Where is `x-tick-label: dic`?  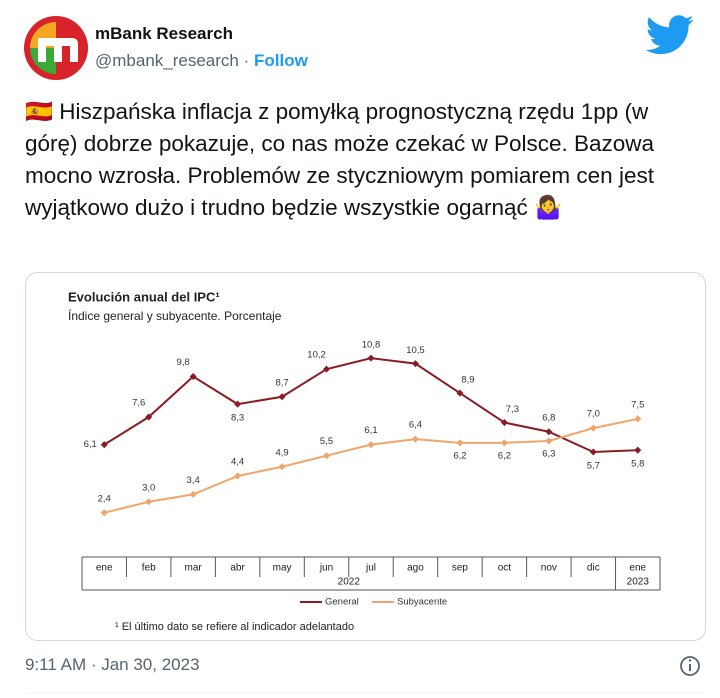
x-tick-label: dic is located at coordinates (593, 568).